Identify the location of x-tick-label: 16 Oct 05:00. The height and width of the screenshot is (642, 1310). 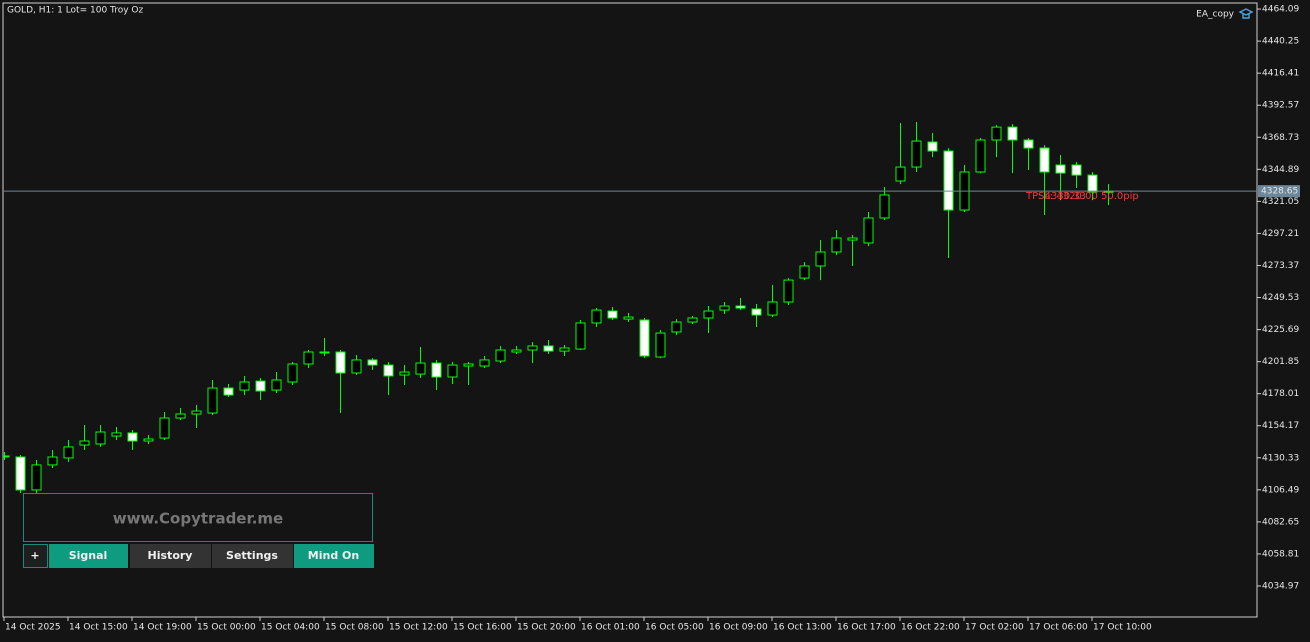
(674, 628).